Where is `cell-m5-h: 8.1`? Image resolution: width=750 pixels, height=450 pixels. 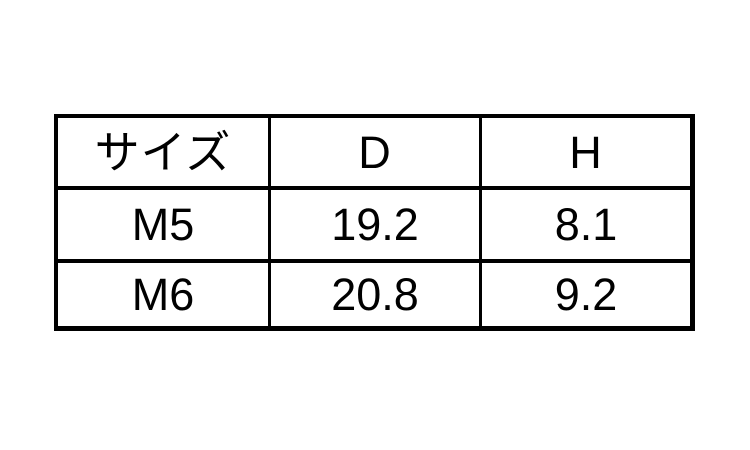 cell-m5-h: 8.1 is located at coordinates (586, 226).